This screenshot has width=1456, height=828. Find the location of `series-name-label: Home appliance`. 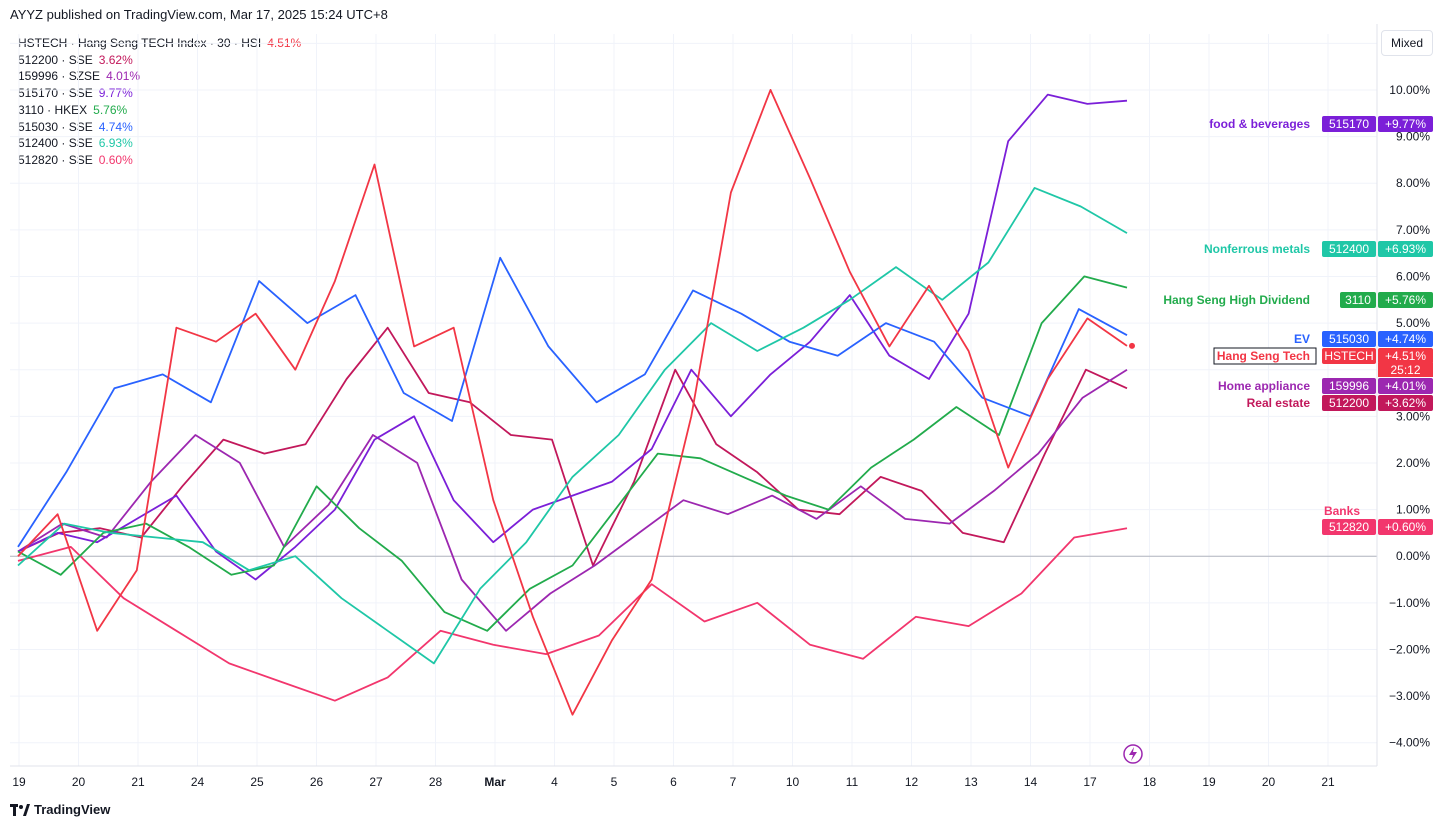

series-name-label: Home appliance is located at coordinates (1264, 386).